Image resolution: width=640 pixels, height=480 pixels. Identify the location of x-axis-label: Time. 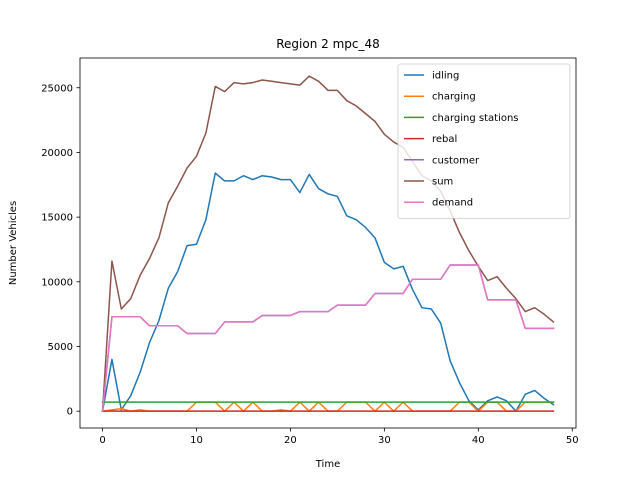
(327, 464).